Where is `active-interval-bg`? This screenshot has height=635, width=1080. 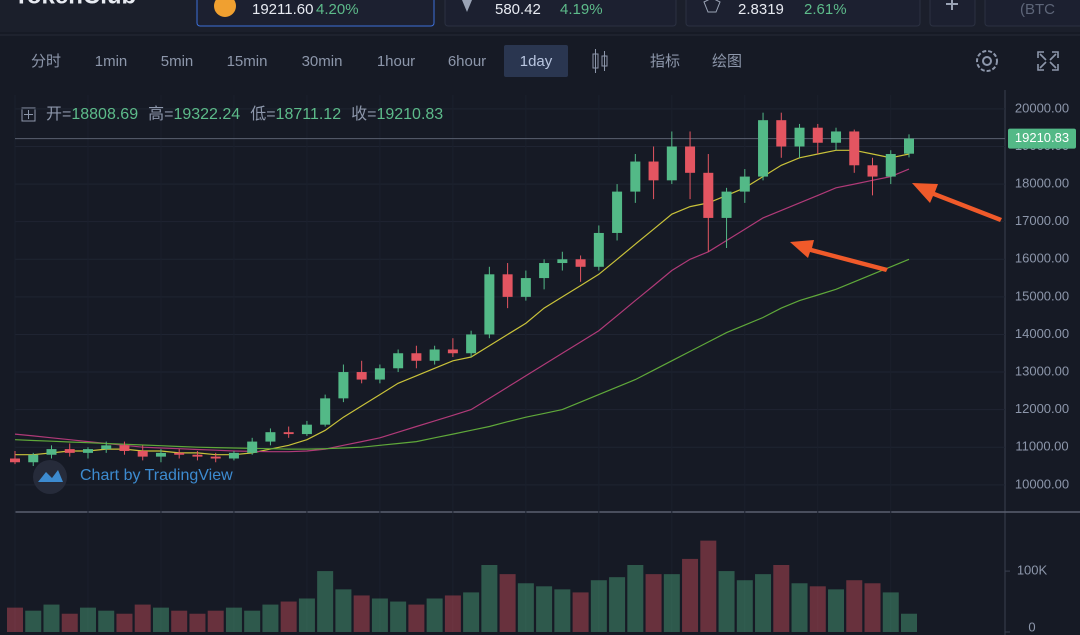 active-interval-bg is located at coordinates (536, 61).